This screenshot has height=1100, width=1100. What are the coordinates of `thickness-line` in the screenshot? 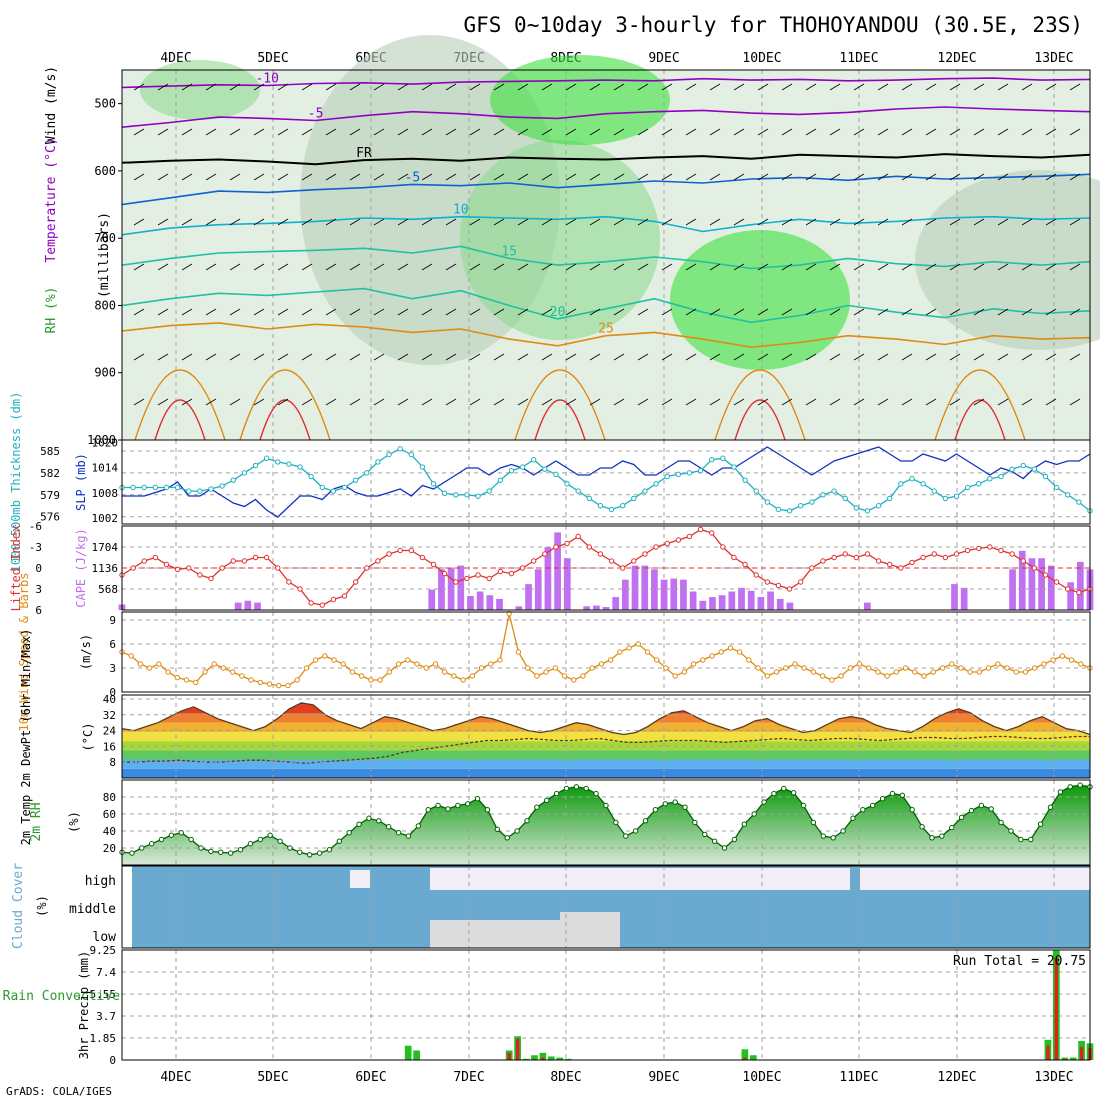 It's located at (606, 480).